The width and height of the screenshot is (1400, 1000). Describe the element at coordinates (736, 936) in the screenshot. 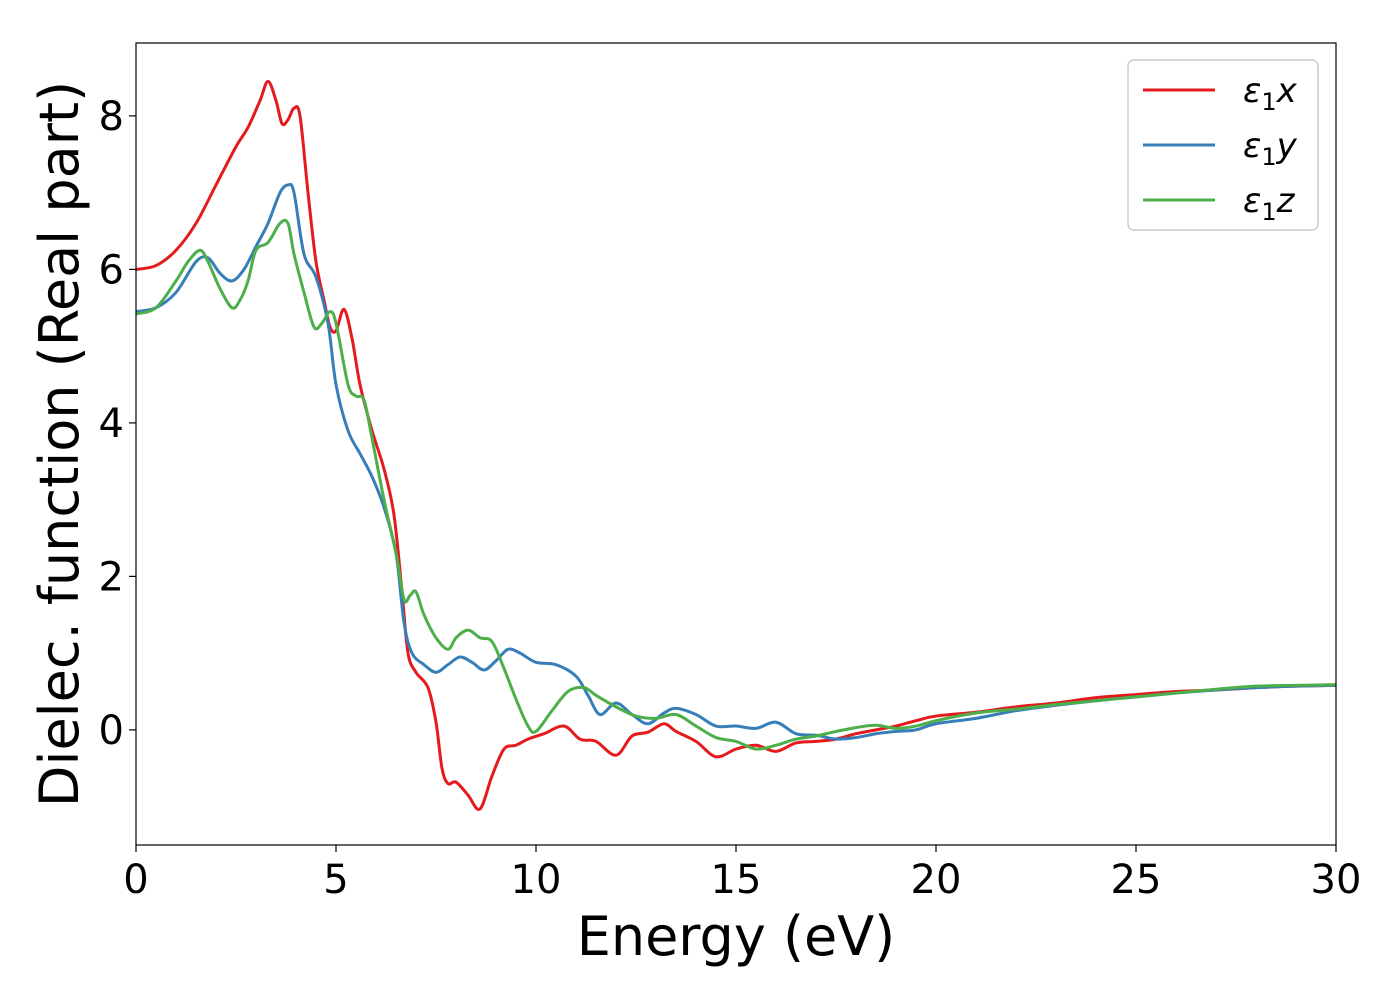

I see `x-axis-label: Energy (eV)` at that location.